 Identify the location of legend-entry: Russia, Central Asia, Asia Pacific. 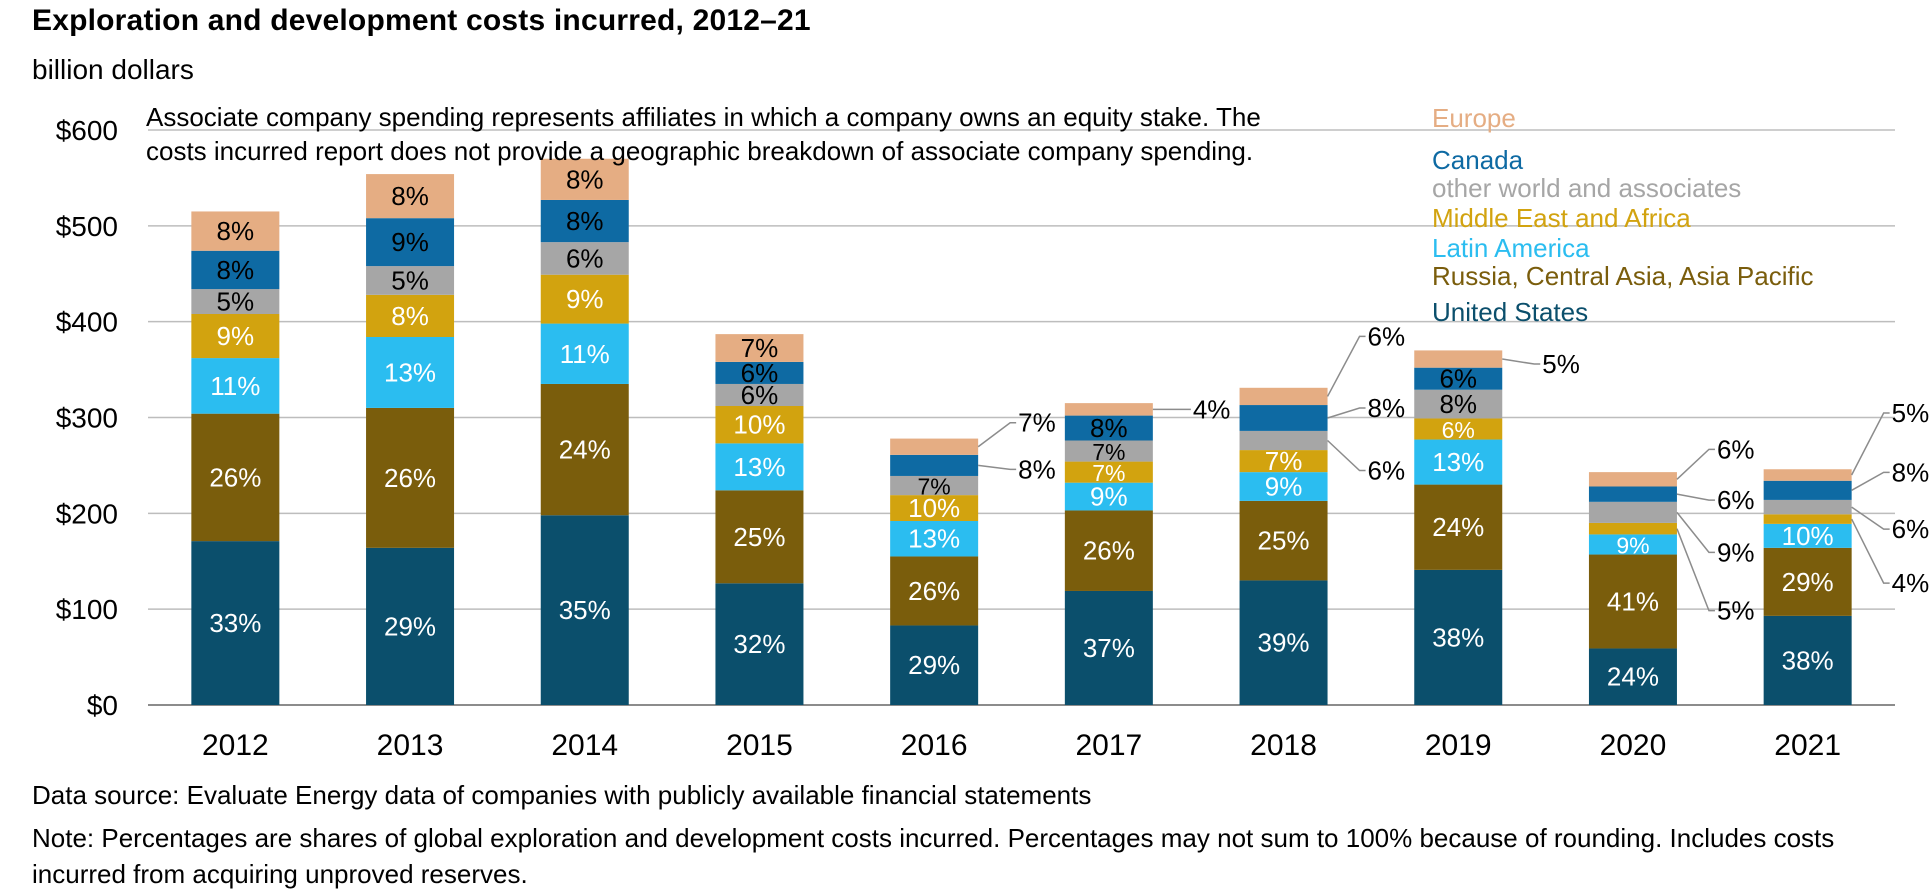
(1623, 276).